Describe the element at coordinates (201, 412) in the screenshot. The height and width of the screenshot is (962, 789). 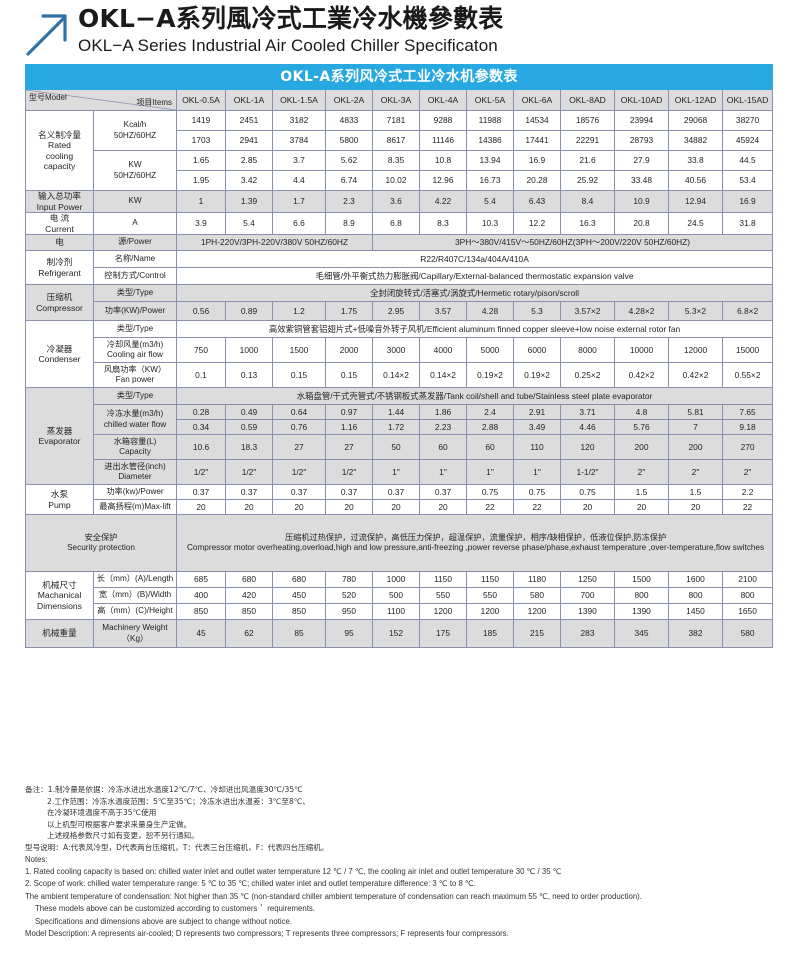
I see `cell-chilledflowa-0: 0.28` at that location.